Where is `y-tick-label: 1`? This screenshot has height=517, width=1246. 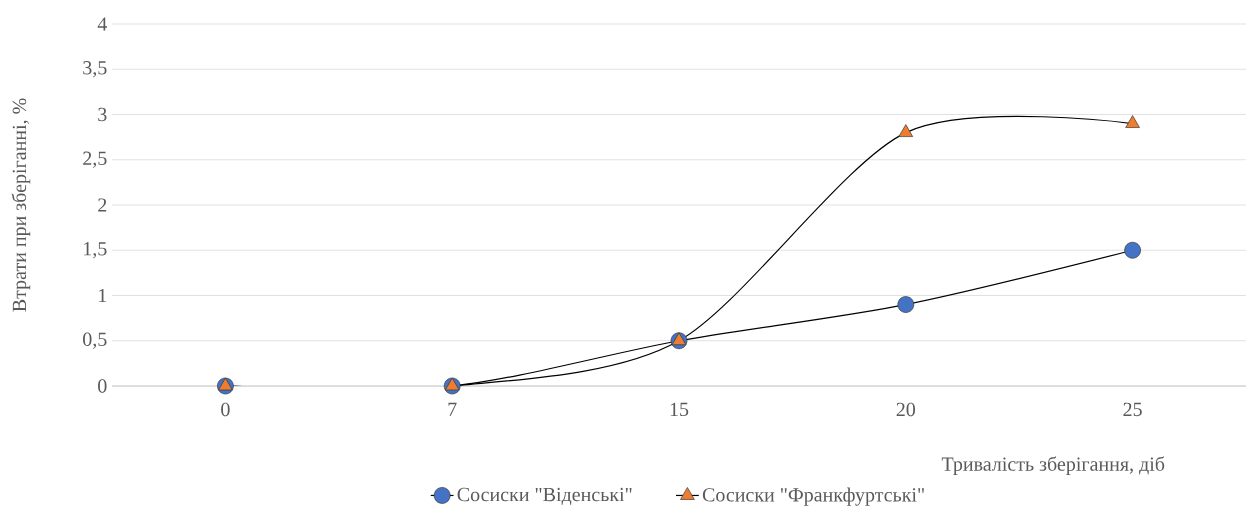
y-tick-label: 1 is located at coordinates (103, 295).